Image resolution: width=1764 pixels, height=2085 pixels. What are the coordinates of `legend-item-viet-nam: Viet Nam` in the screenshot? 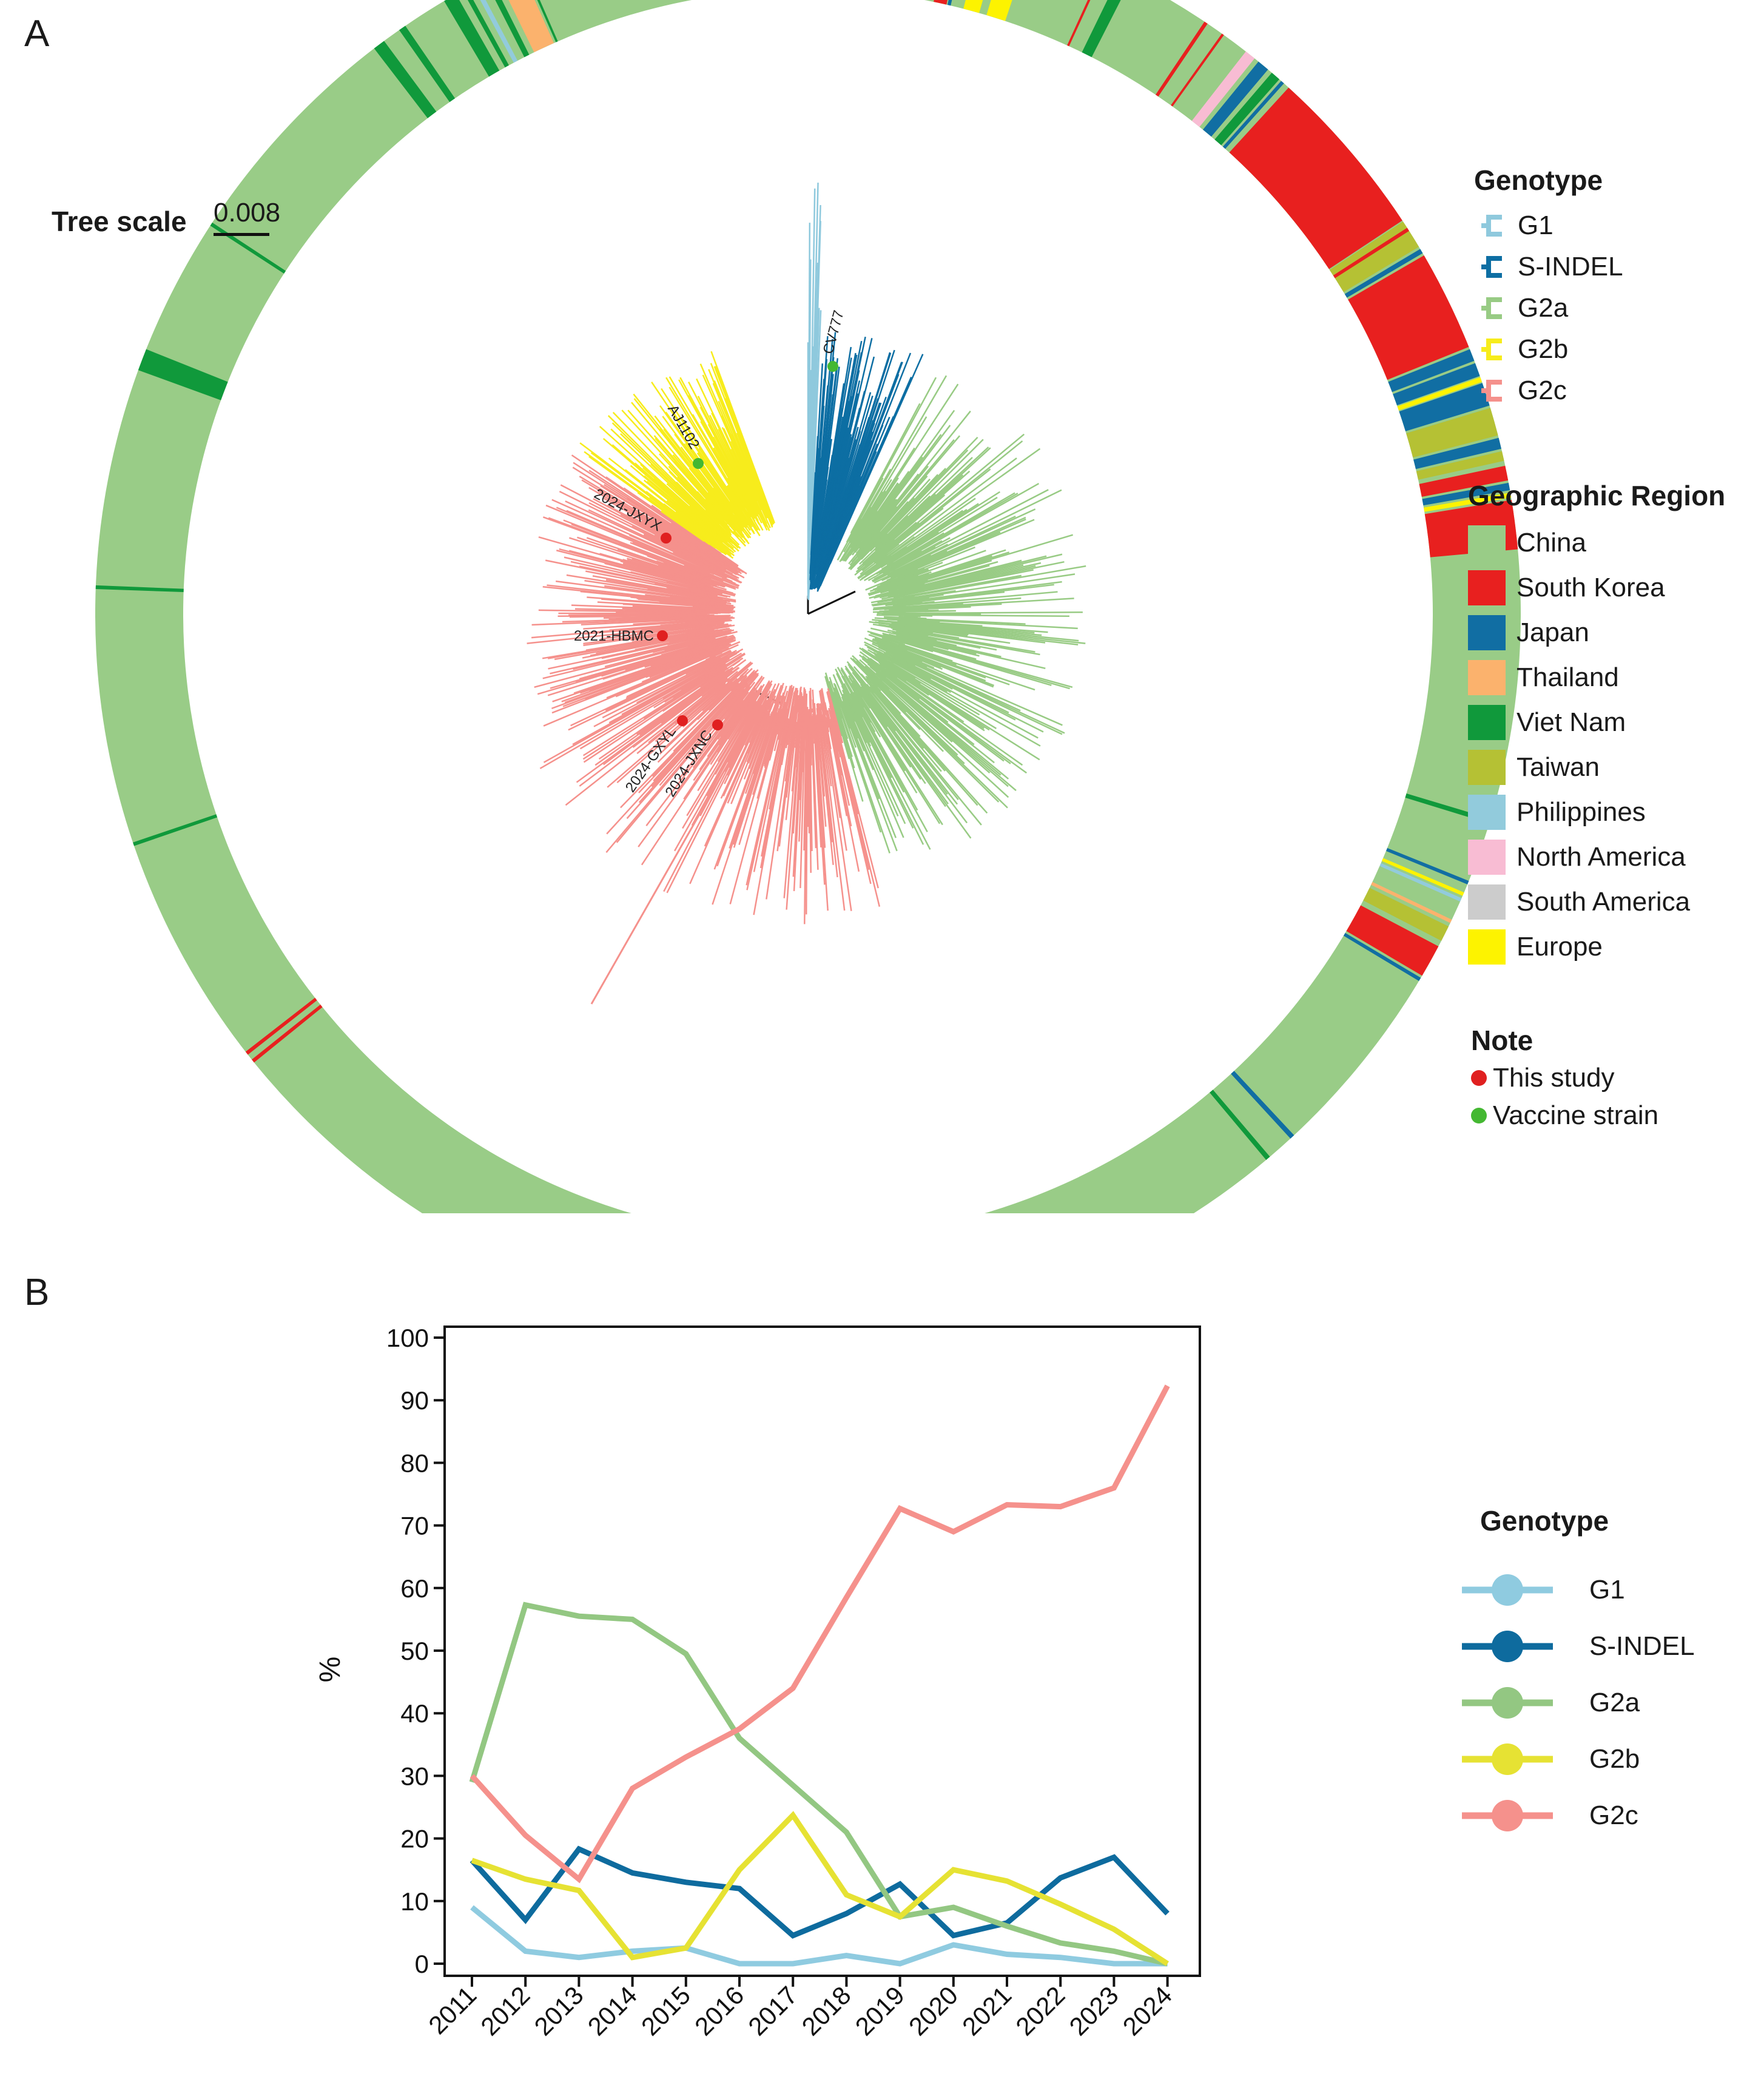 It's located at (1596, 722).